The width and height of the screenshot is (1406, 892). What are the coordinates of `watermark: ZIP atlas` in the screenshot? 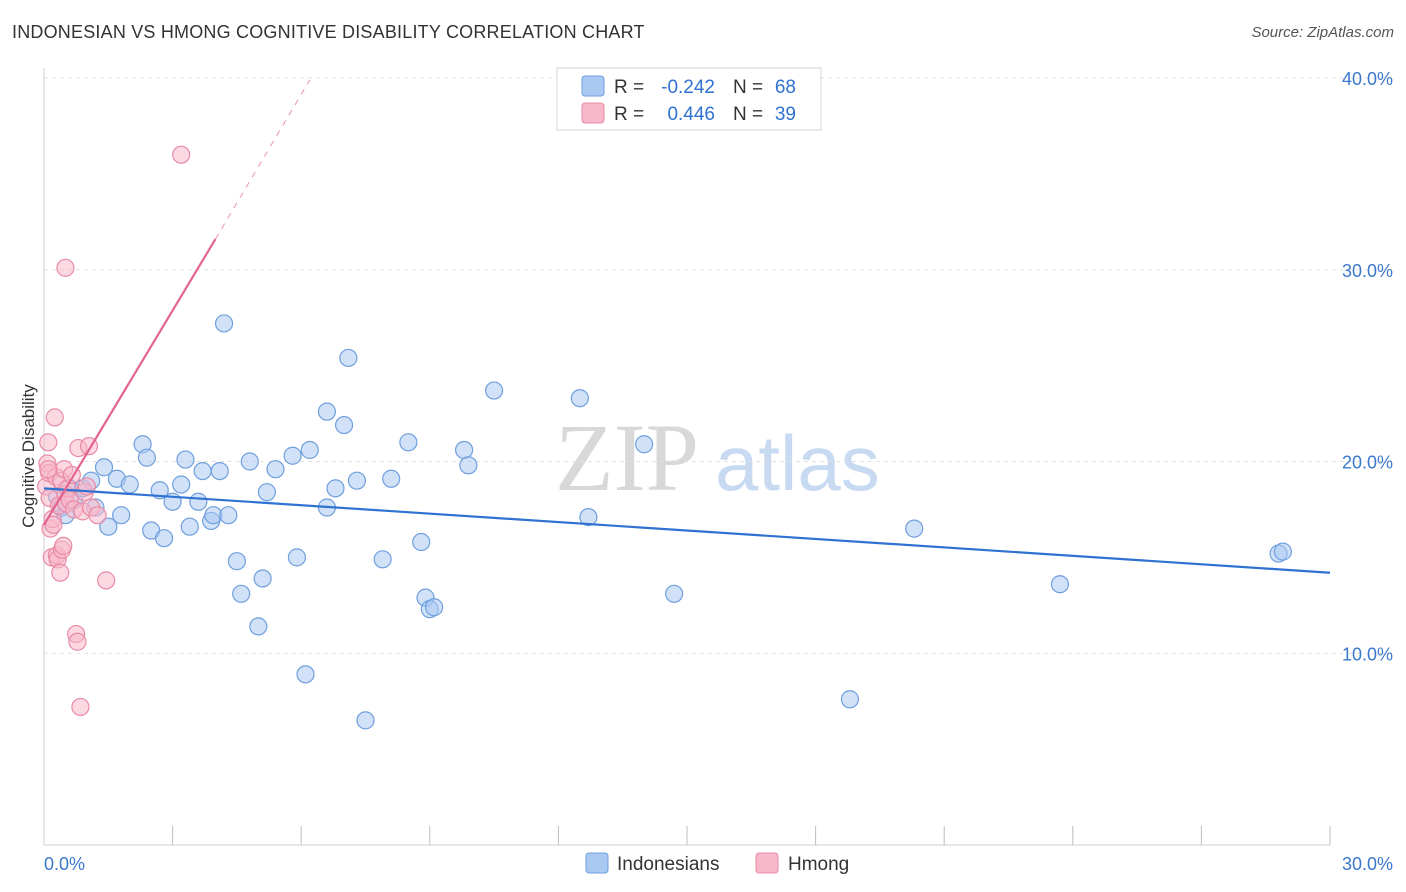 It's located at (717, 457).